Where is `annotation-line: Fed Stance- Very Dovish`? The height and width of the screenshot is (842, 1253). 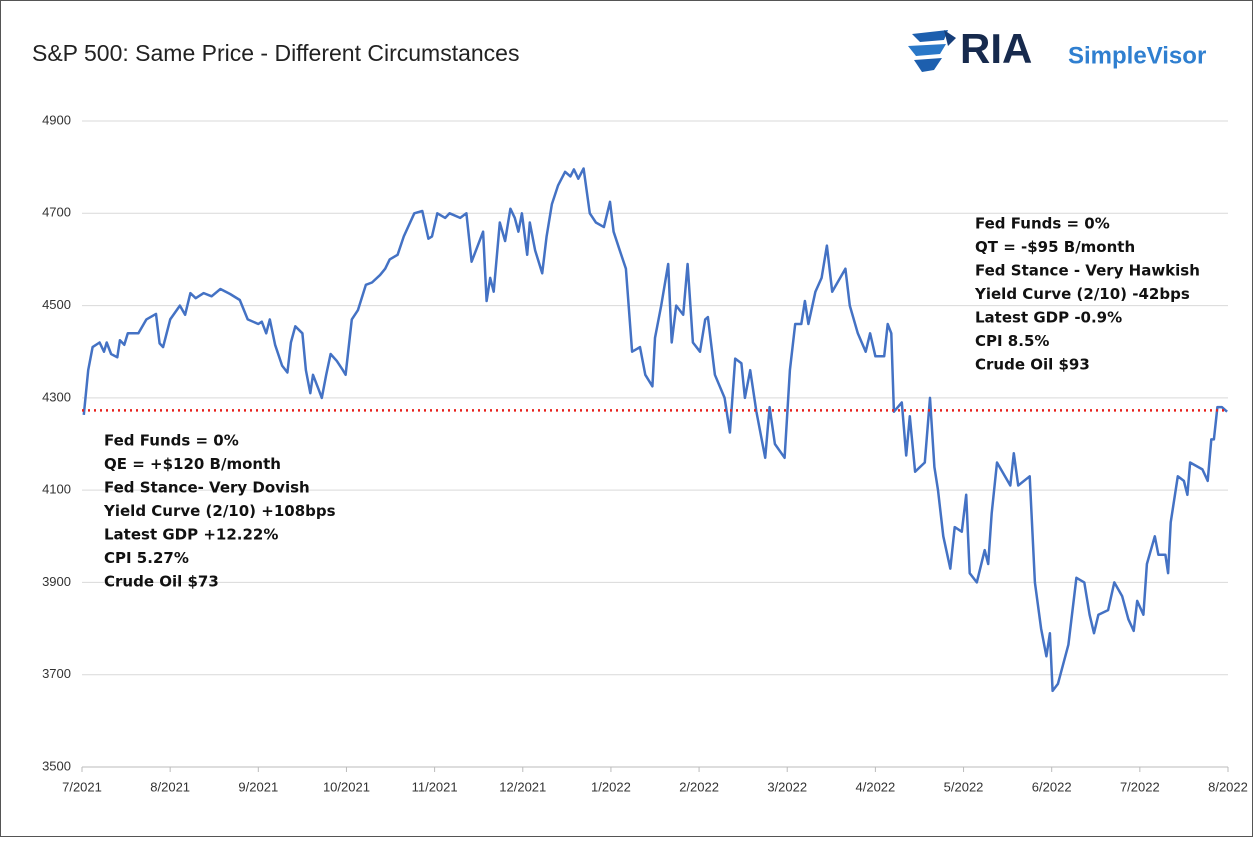
annotation-line: Fed Stance- Very Dovish is located at coordinates (207, 488).